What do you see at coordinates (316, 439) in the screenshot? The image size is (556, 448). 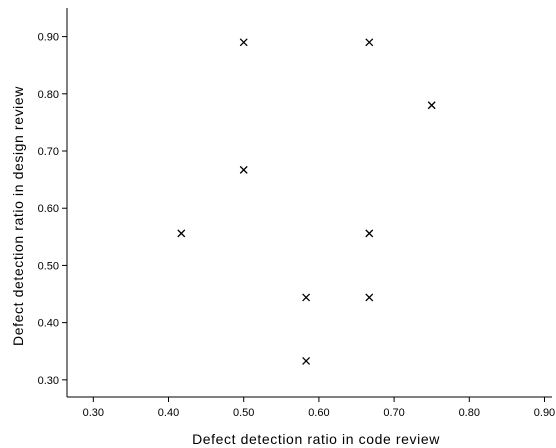 I see `x-axis-title: Defect detection ratio in code review` at bounding box center [316, 439].